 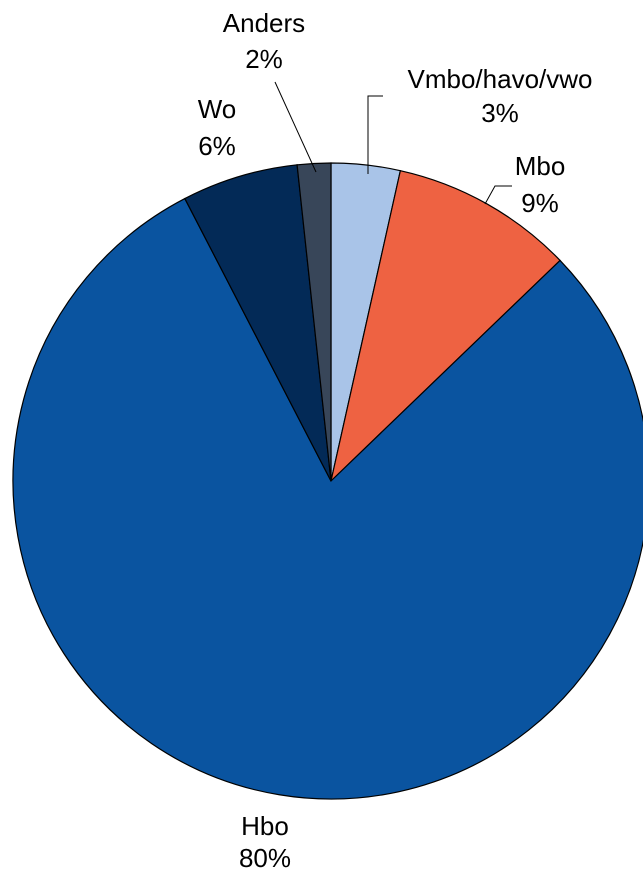 I want to click on leader-line-mbo, so click(x=498, y=195).